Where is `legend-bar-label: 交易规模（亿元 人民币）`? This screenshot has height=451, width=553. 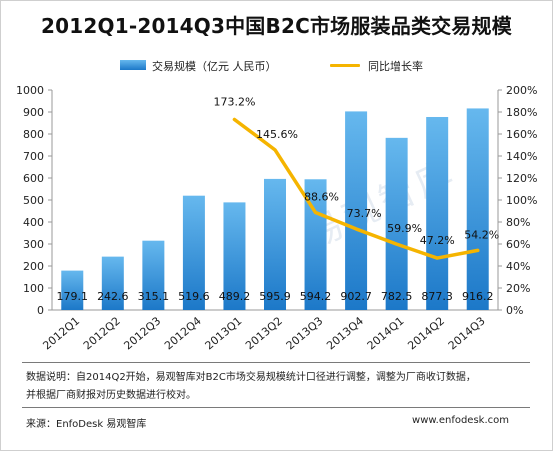
legend-bar-label: 交易规模（亿元 人民币） is located at coordinates (214, 66).